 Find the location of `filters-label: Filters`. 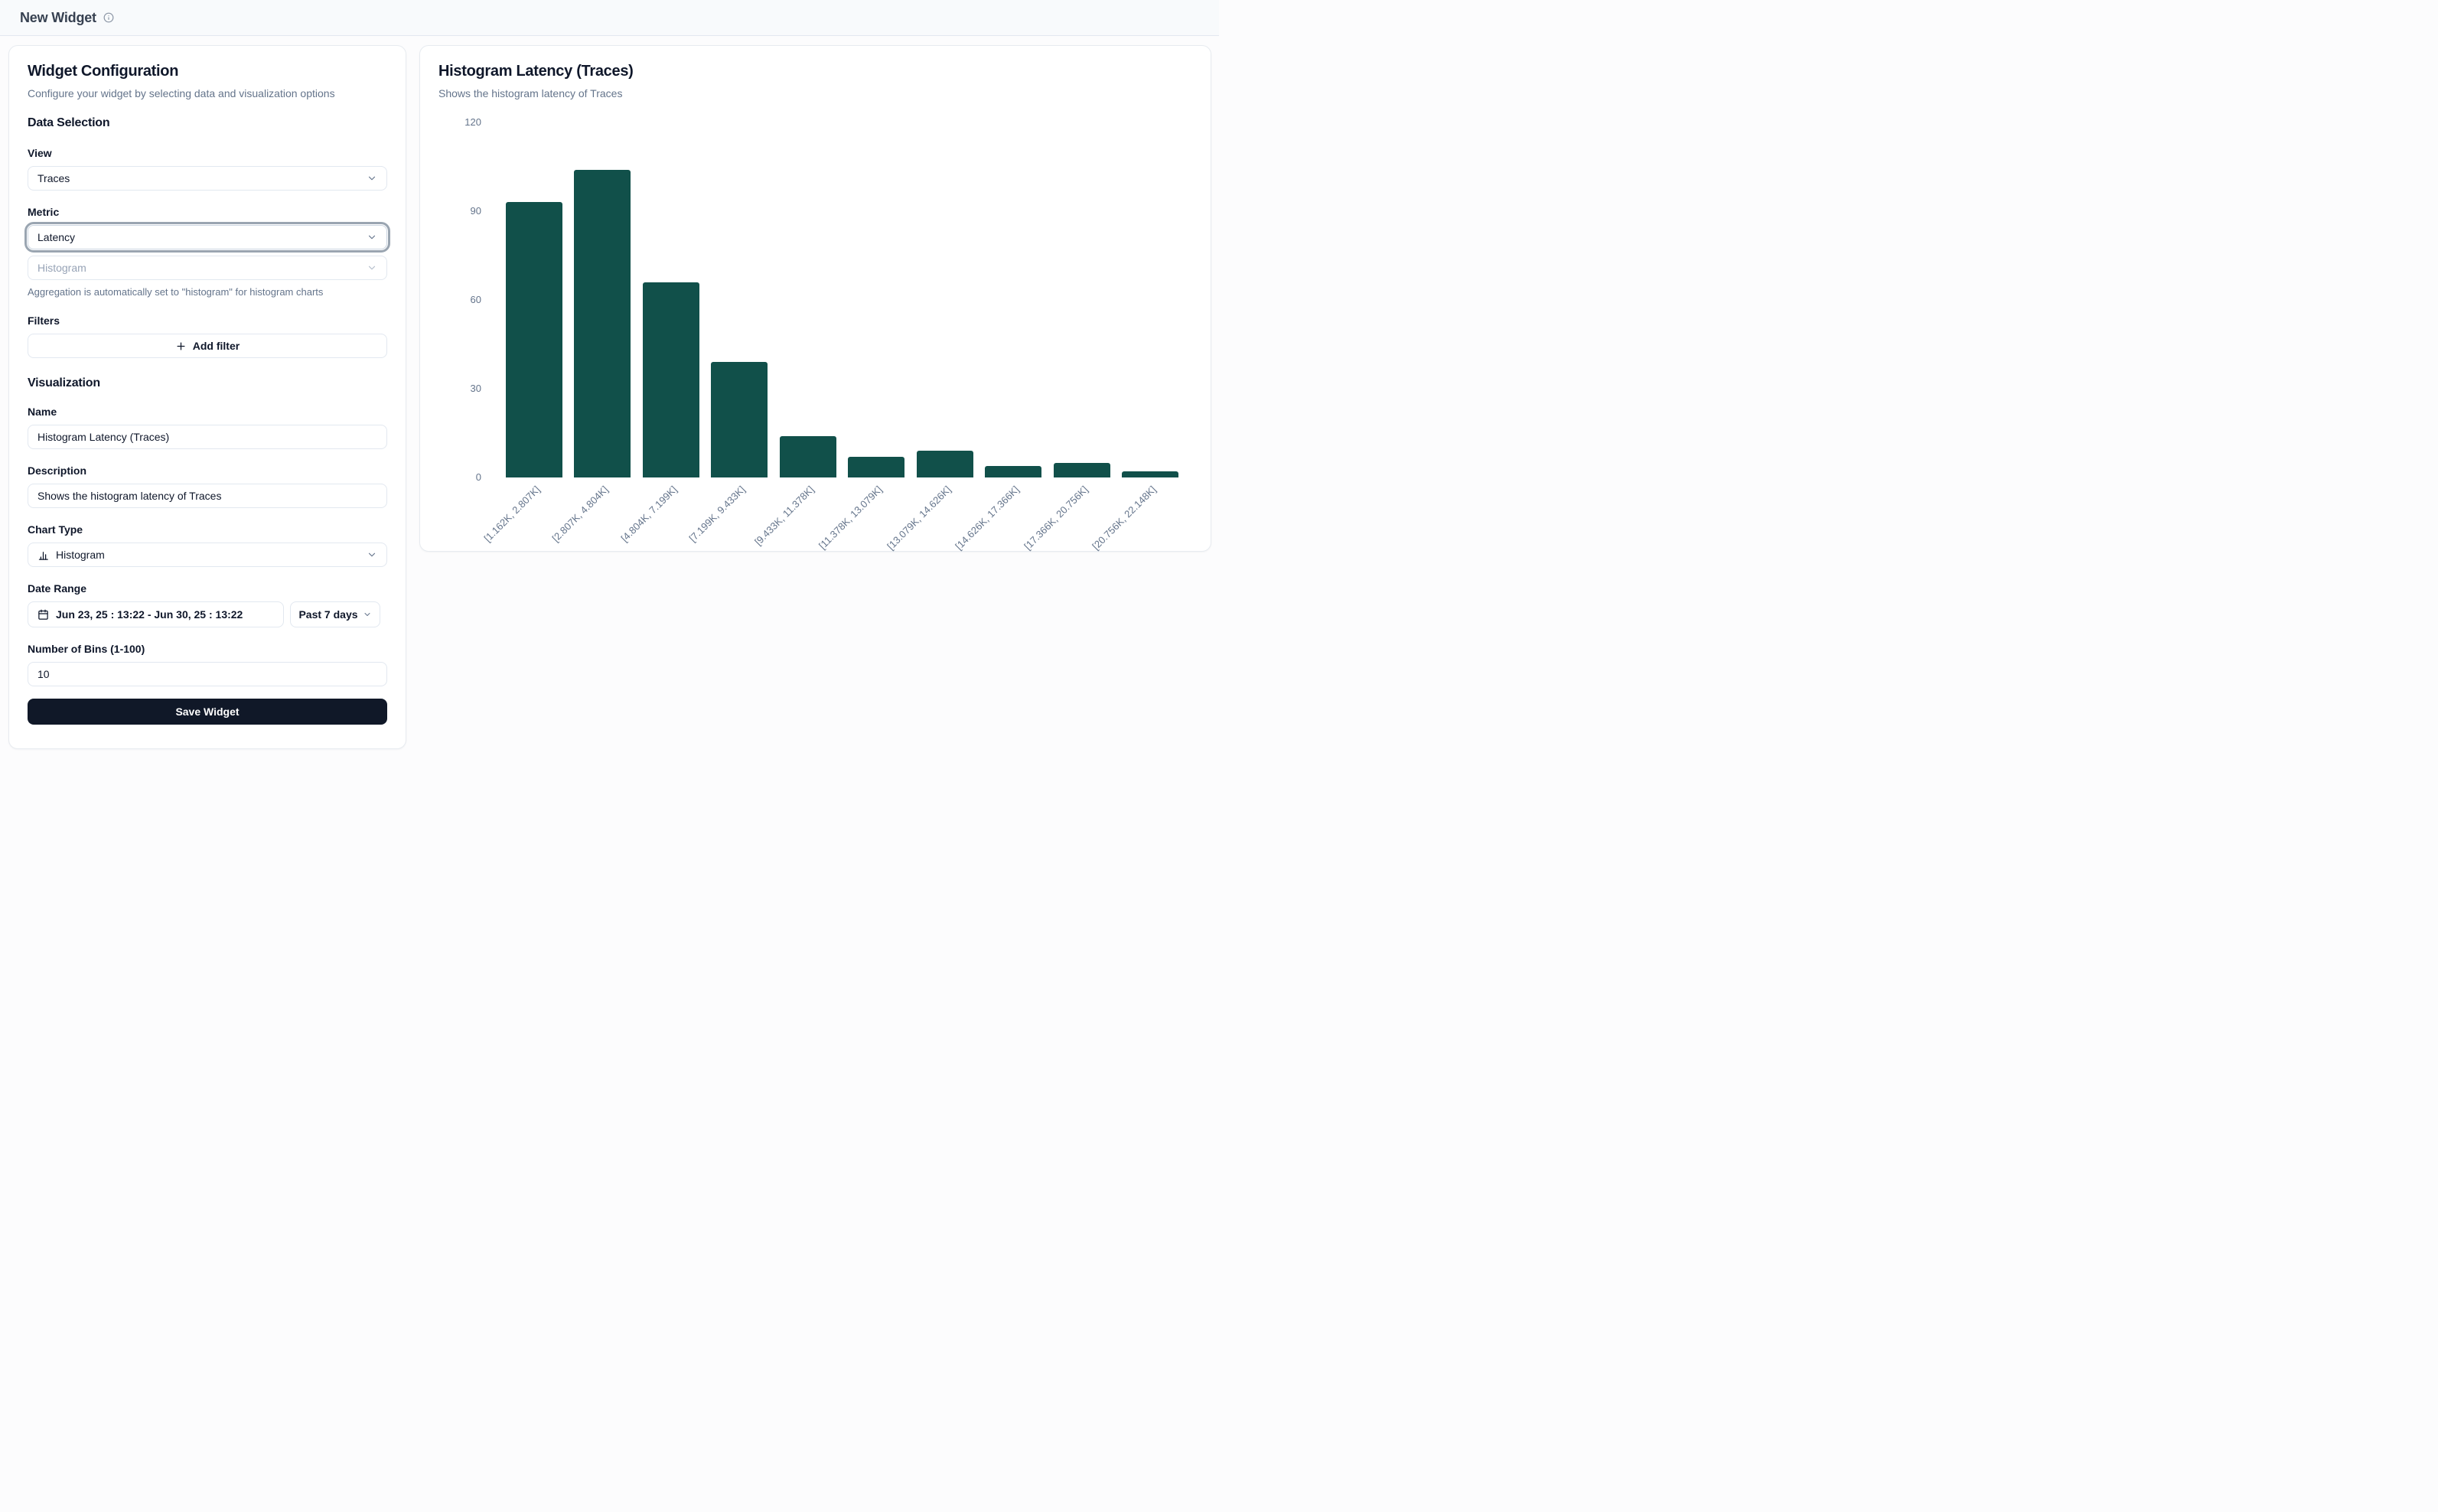

filters-label: Filters is located at coordinates (44, 320).